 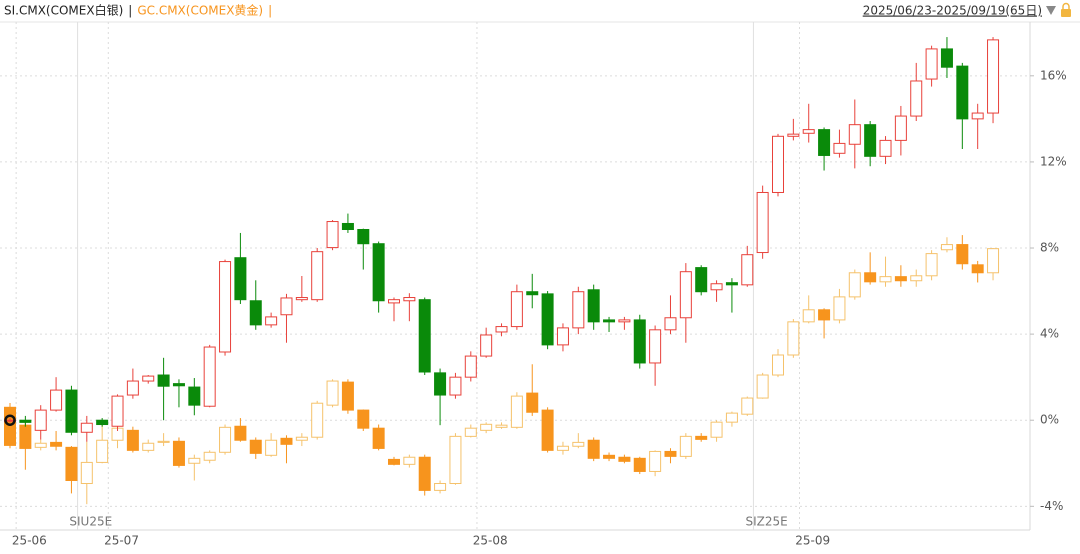 What do you see at coordinates (767, 522) in the screenshot?
I see `contract-label: SIZ25E` at bounding box center [767, 522].